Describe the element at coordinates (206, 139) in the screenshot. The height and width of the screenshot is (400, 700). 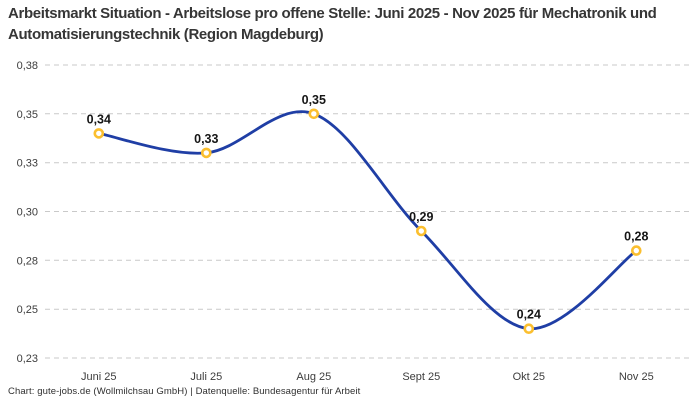
I see `data-point-label: 0,33` at that location.